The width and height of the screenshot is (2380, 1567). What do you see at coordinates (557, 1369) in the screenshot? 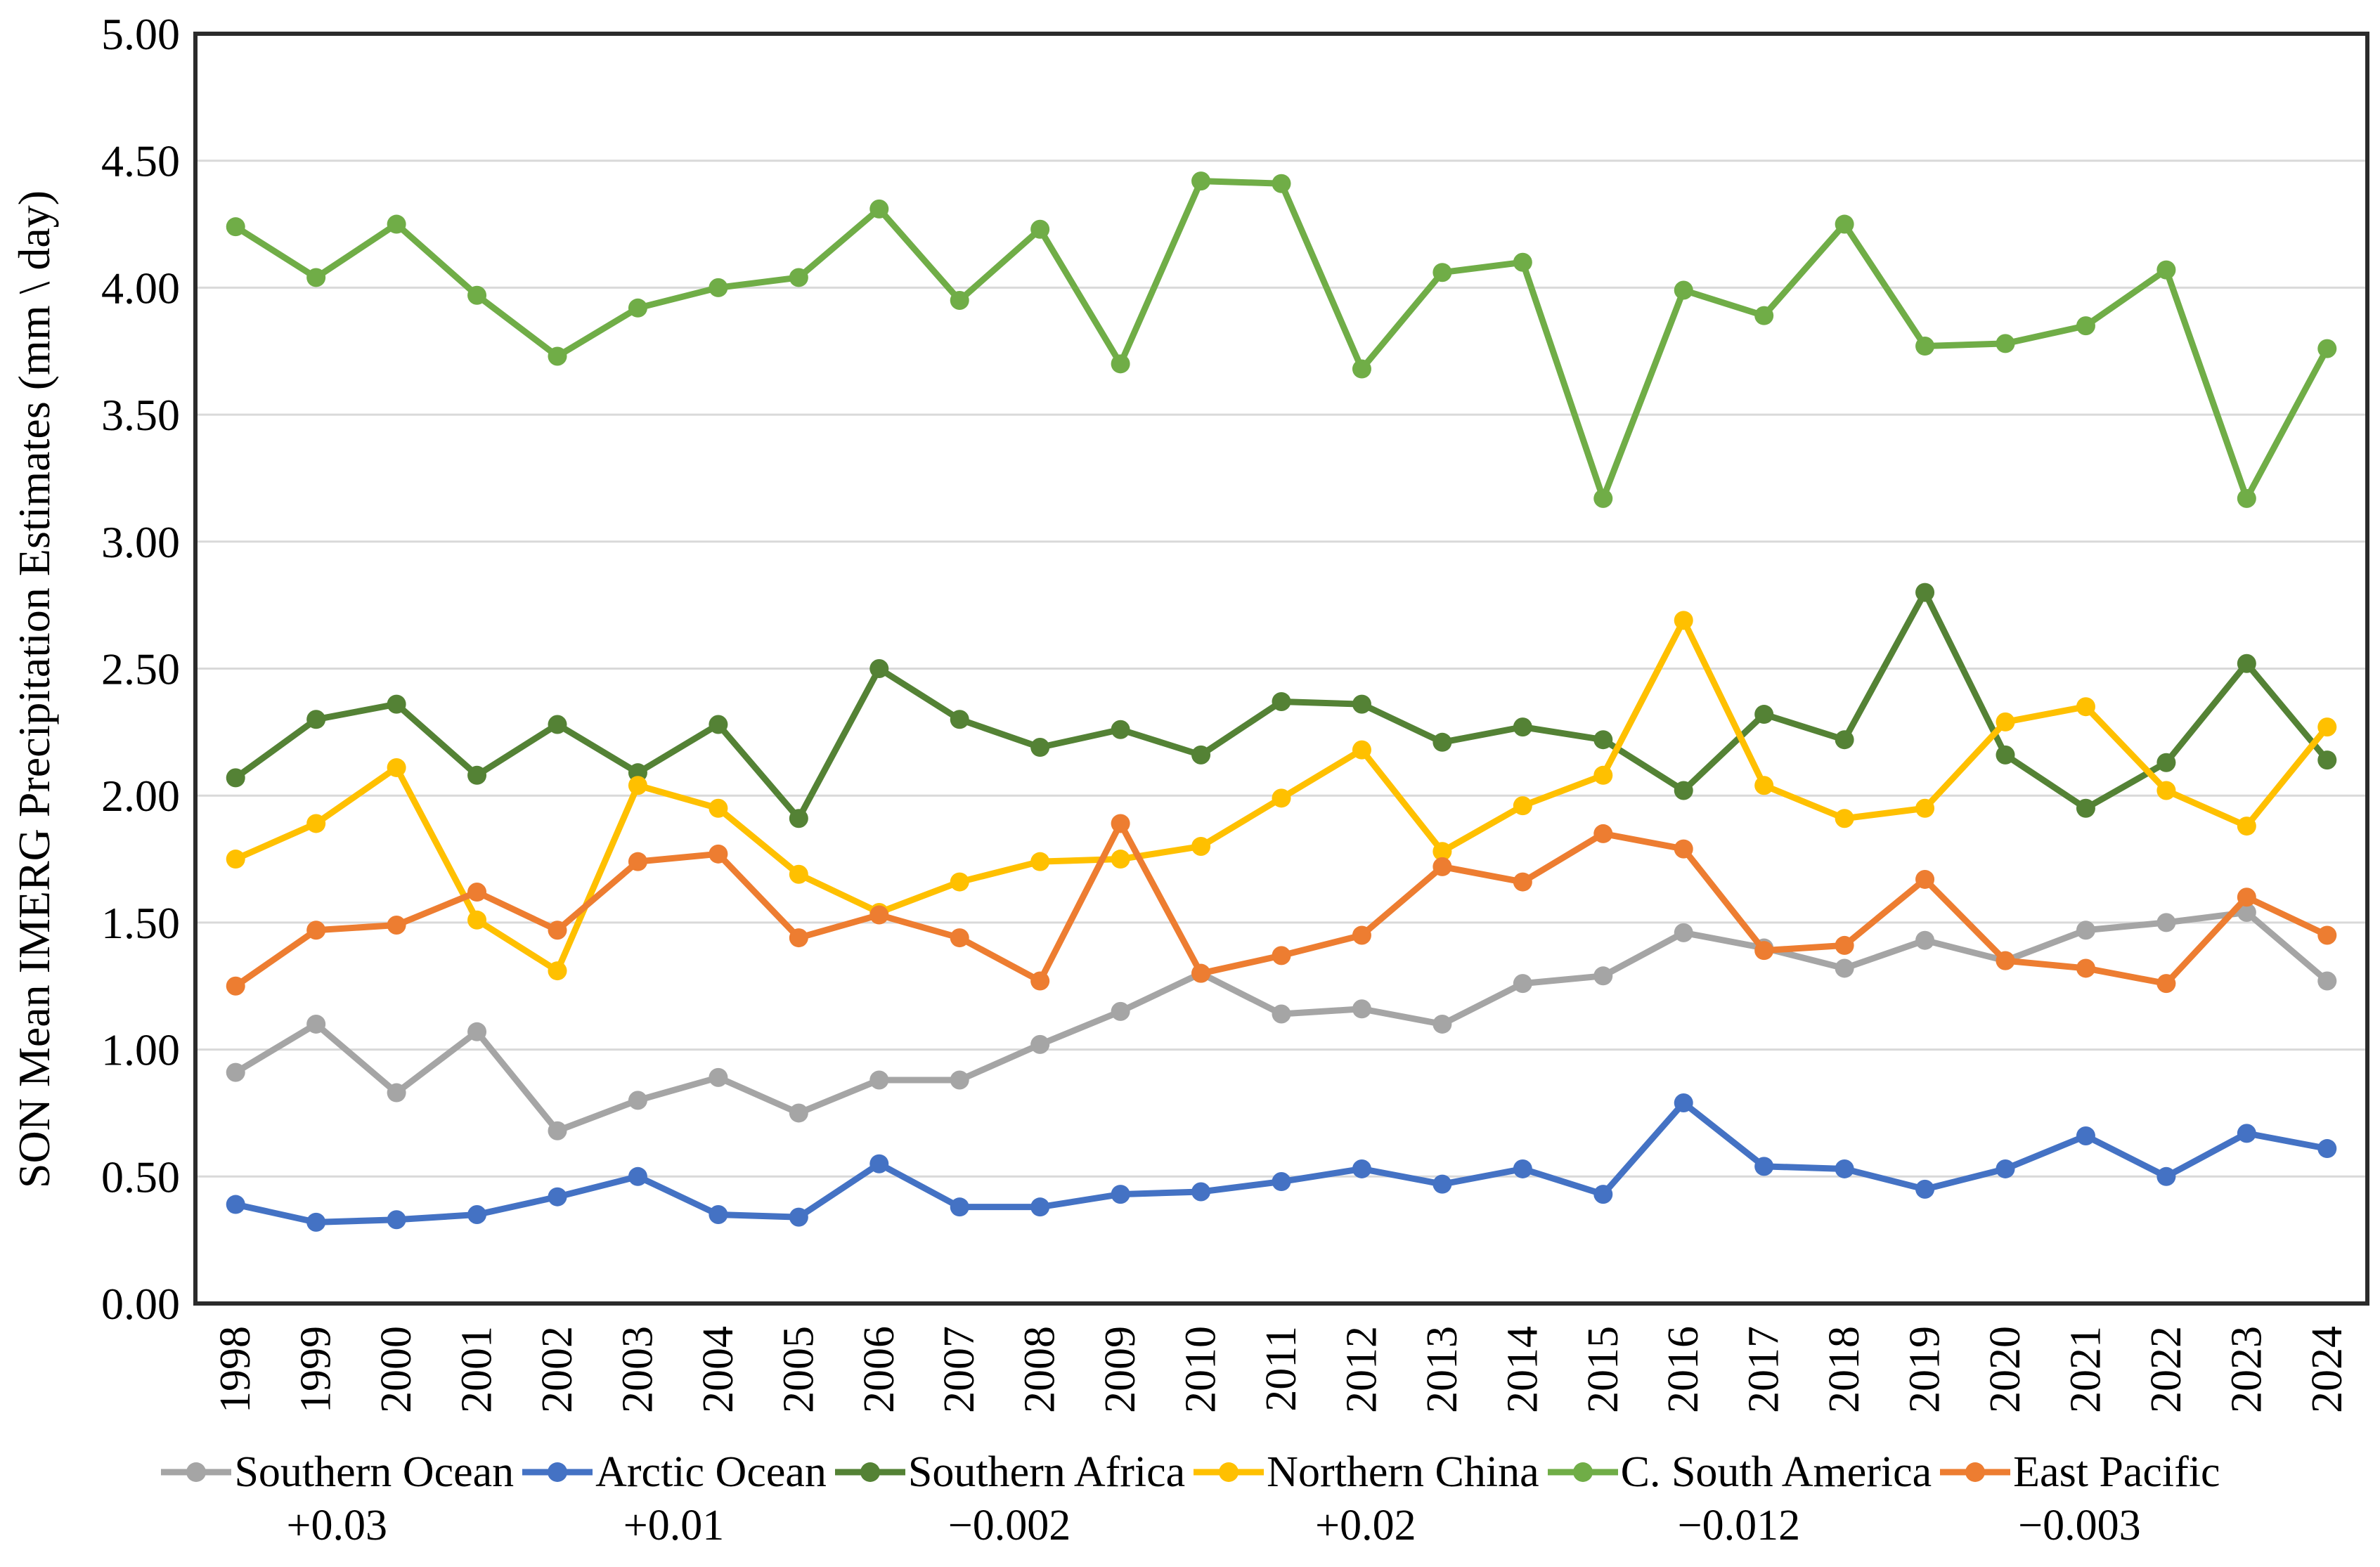
I see `x-tick-label-2002: 2002` at bounding box center [557, 1369].